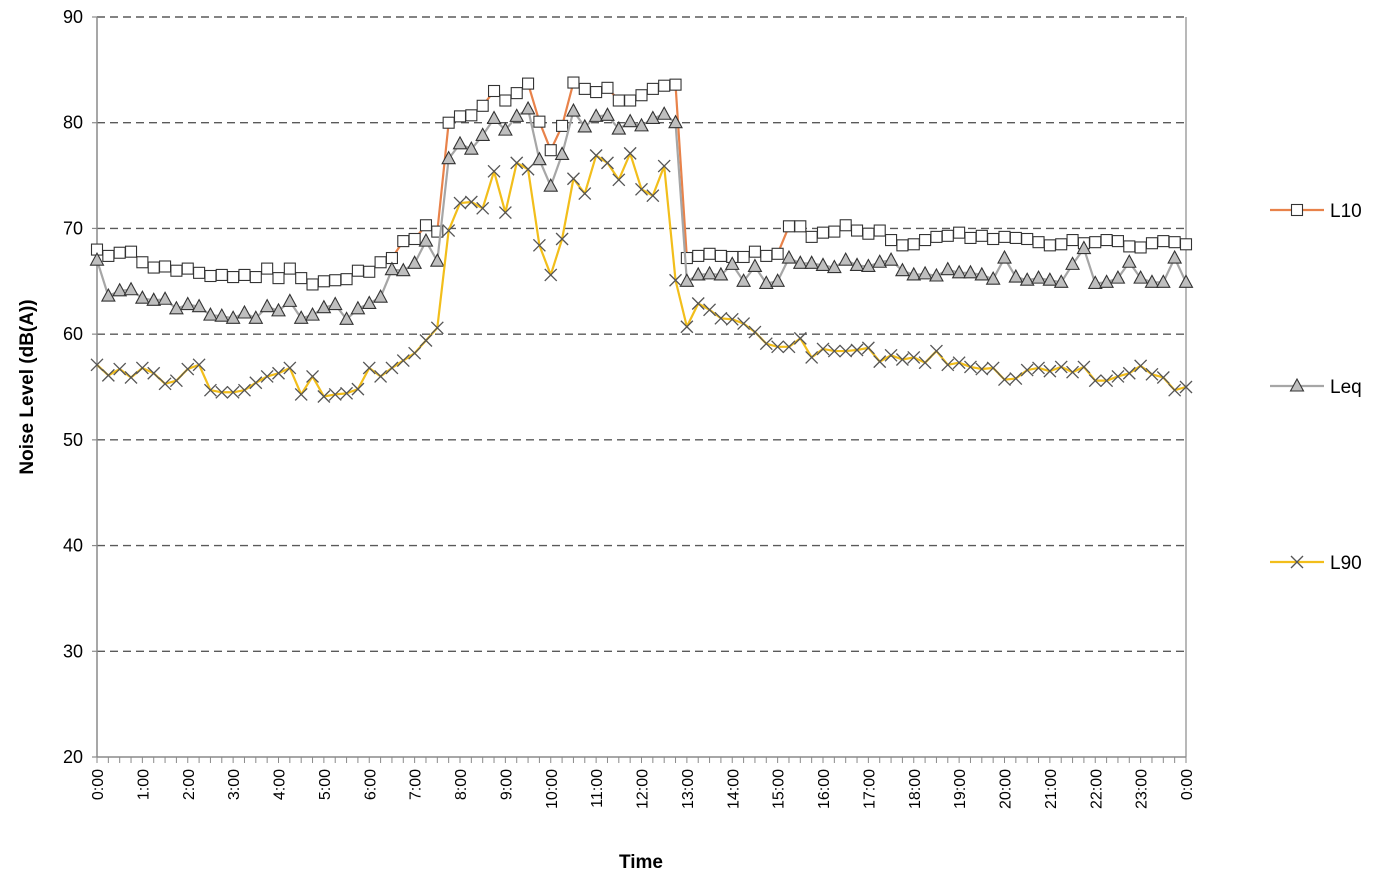 This screenshot has height=877, width=1374. I want to click on y-tick-label: 20, so click(73, 757).